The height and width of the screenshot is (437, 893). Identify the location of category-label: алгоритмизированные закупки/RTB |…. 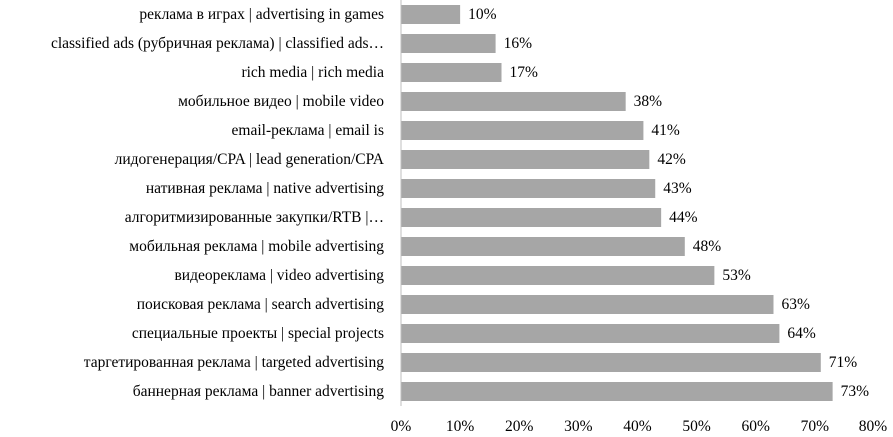
(254, 217).